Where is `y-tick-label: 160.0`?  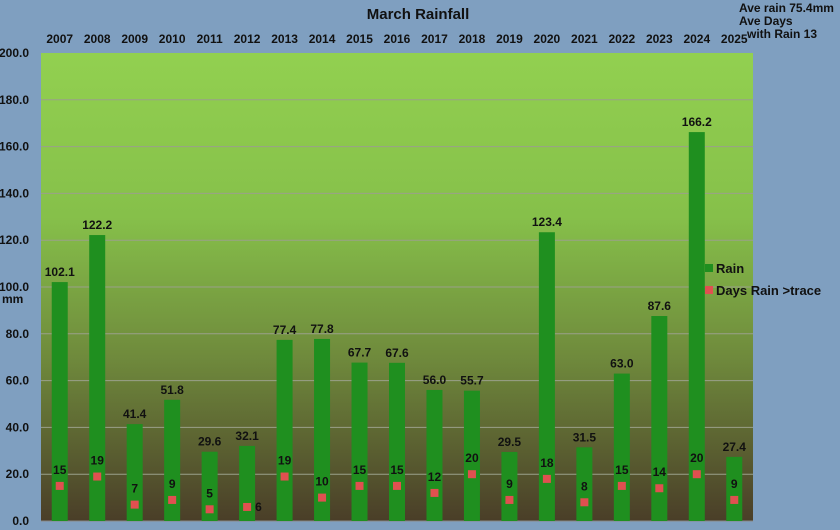 y-tick-label: 160.0 is located at coordinates (14, 147).